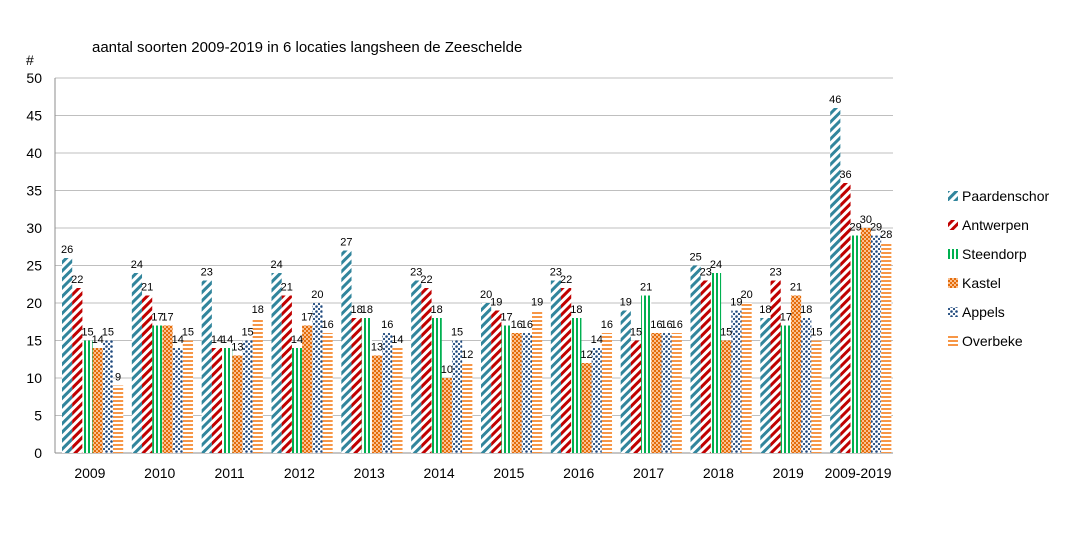  Describe the element at coordinates (718, 473) in the screenshot. I see `x-tick-label: 2018` at that location.